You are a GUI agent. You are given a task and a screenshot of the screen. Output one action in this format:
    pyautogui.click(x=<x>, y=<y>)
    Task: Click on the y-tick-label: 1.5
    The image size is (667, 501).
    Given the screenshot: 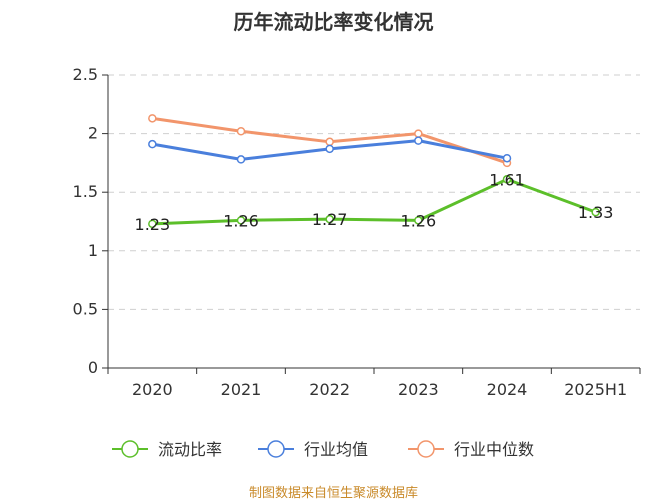 What is the action you would take?
    pyautogui.click(x=85, y=191)
    